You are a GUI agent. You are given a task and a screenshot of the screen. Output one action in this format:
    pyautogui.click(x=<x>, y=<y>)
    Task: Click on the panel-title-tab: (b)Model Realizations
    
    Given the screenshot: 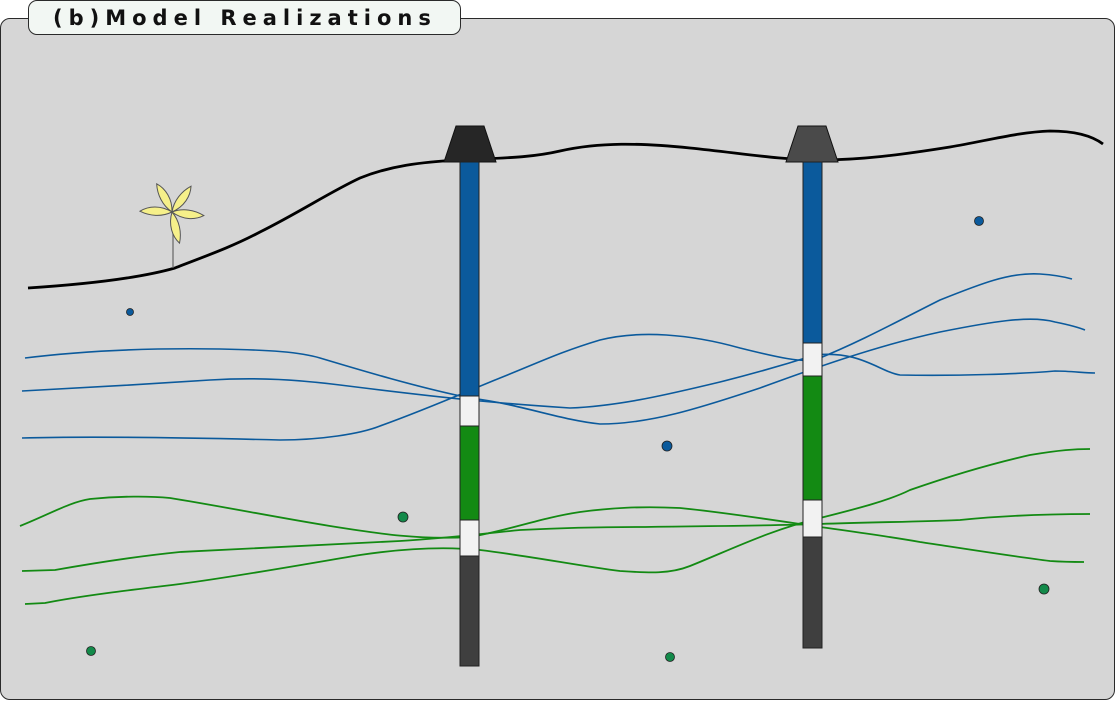 What is the action you would take?
    pyautogui.click(x=244, y=17)
    